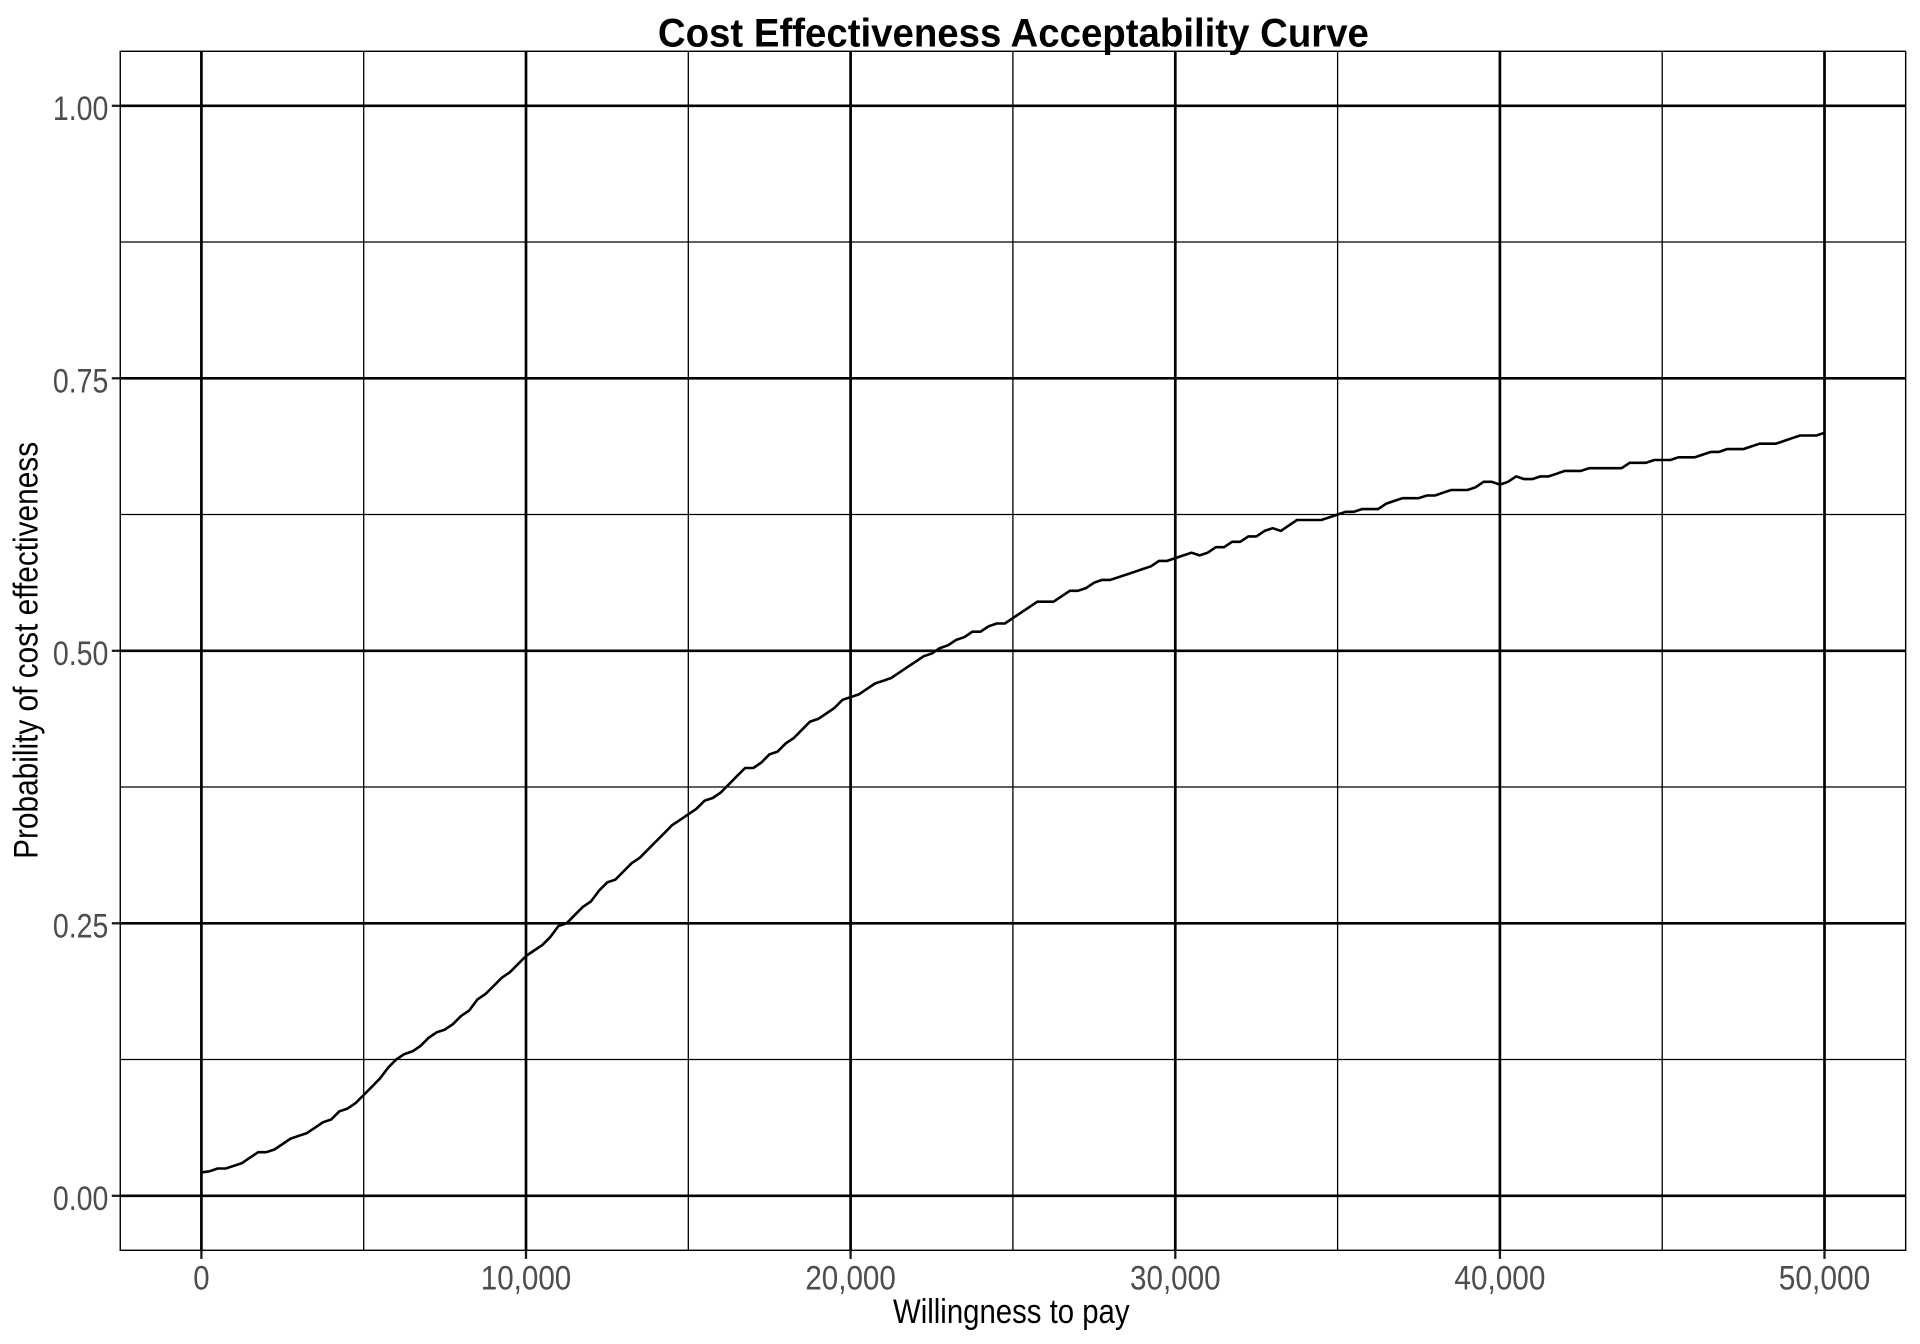  I want to click on svg-text: 50,000, so click(1825, 1278).